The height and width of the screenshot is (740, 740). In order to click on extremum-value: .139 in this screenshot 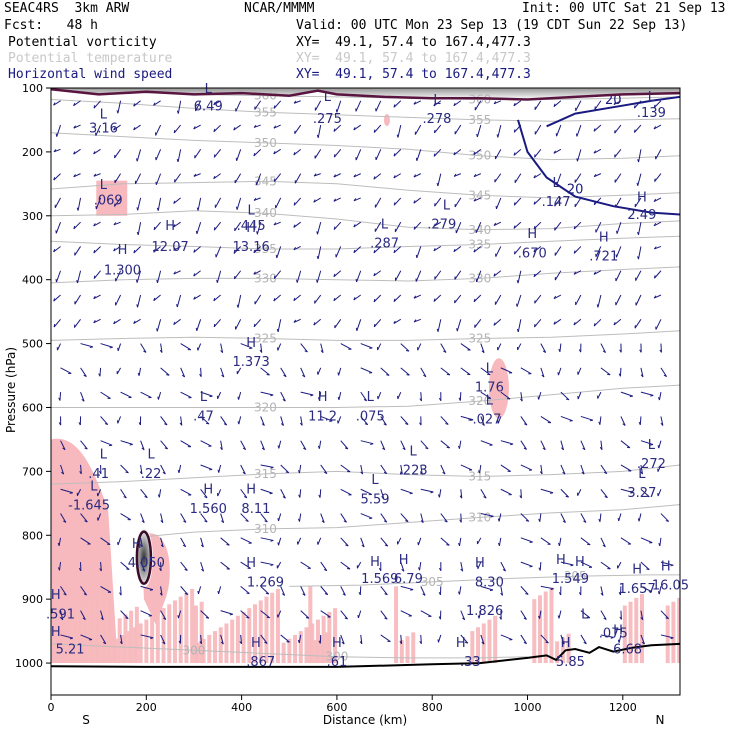, I will do `click(651, 113)`.